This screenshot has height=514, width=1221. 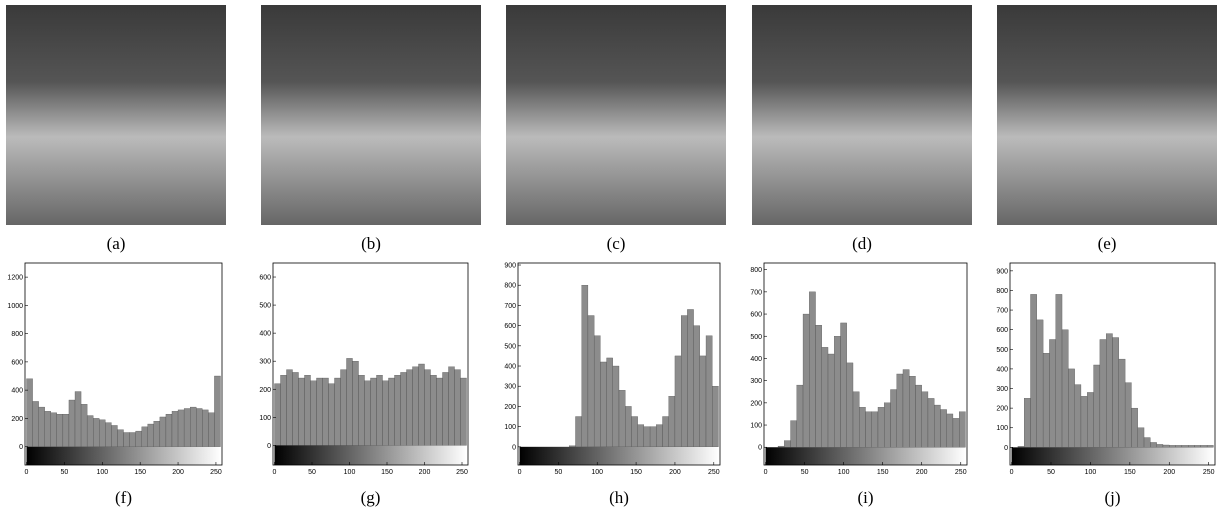 I want to click on y-tick-label: 200, so click(x=17, y=419).